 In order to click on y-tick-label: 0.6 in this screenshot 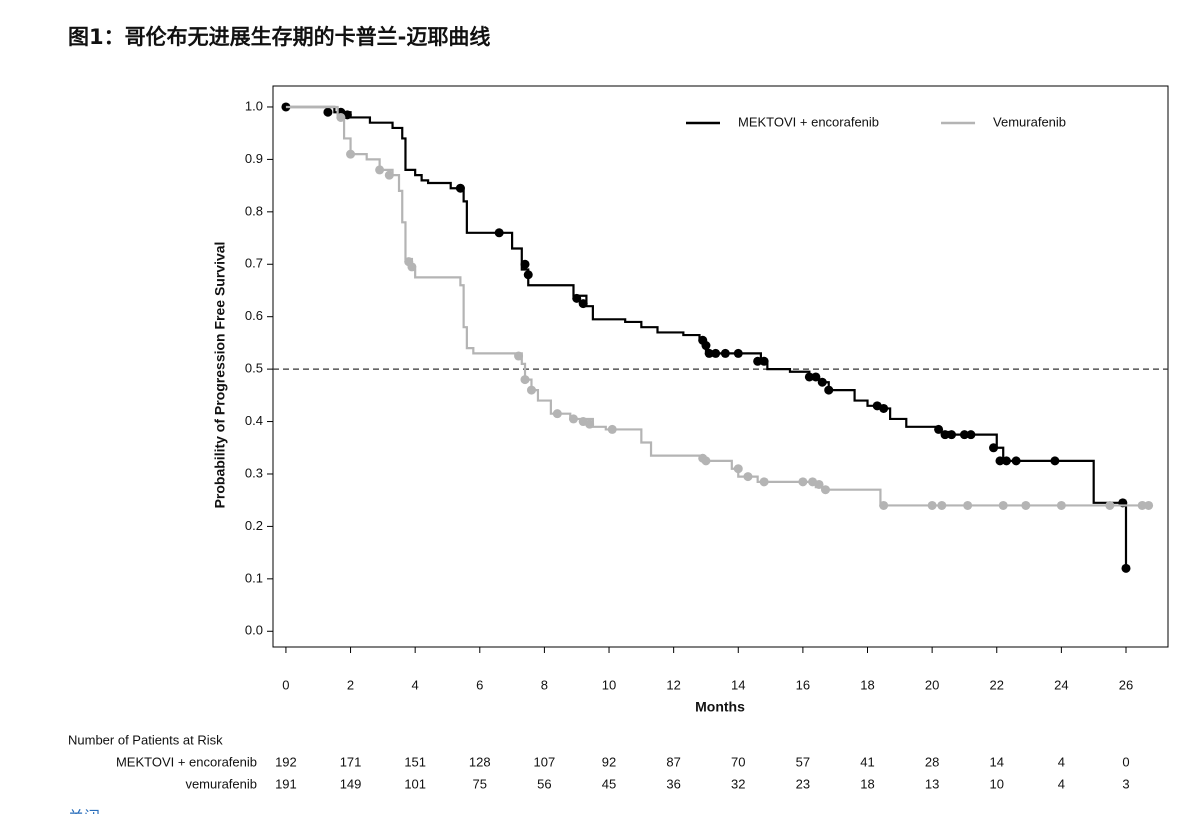, I will do `click(254, 315)`.